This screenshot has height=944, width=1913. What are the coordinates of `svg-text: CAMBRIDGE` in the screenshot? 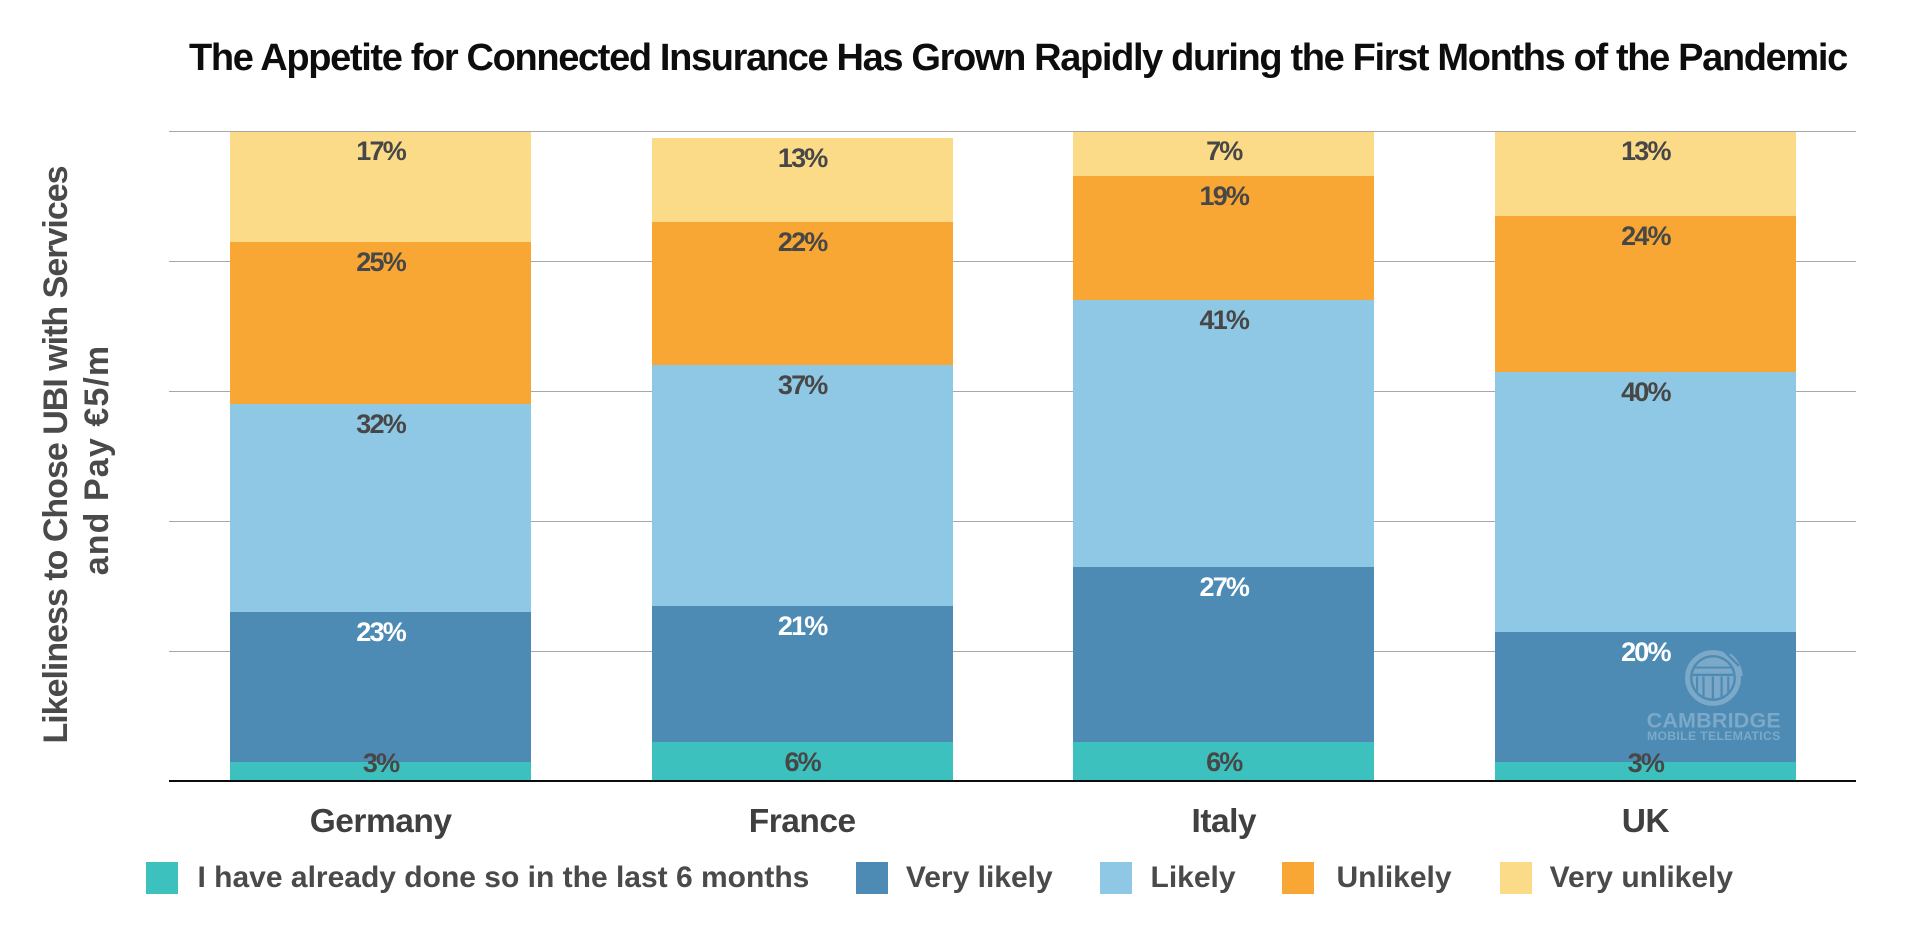 It's located at (1714, 721).